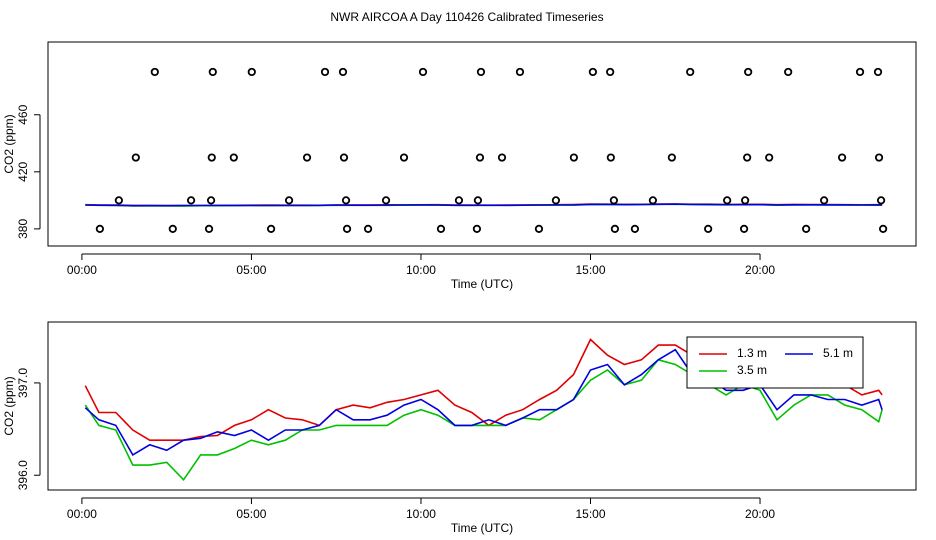 The height and width of the screenshot is (540, 936). Describe the element at coordinates (484, 205) in the screenshot. I see `series-line` at that location.